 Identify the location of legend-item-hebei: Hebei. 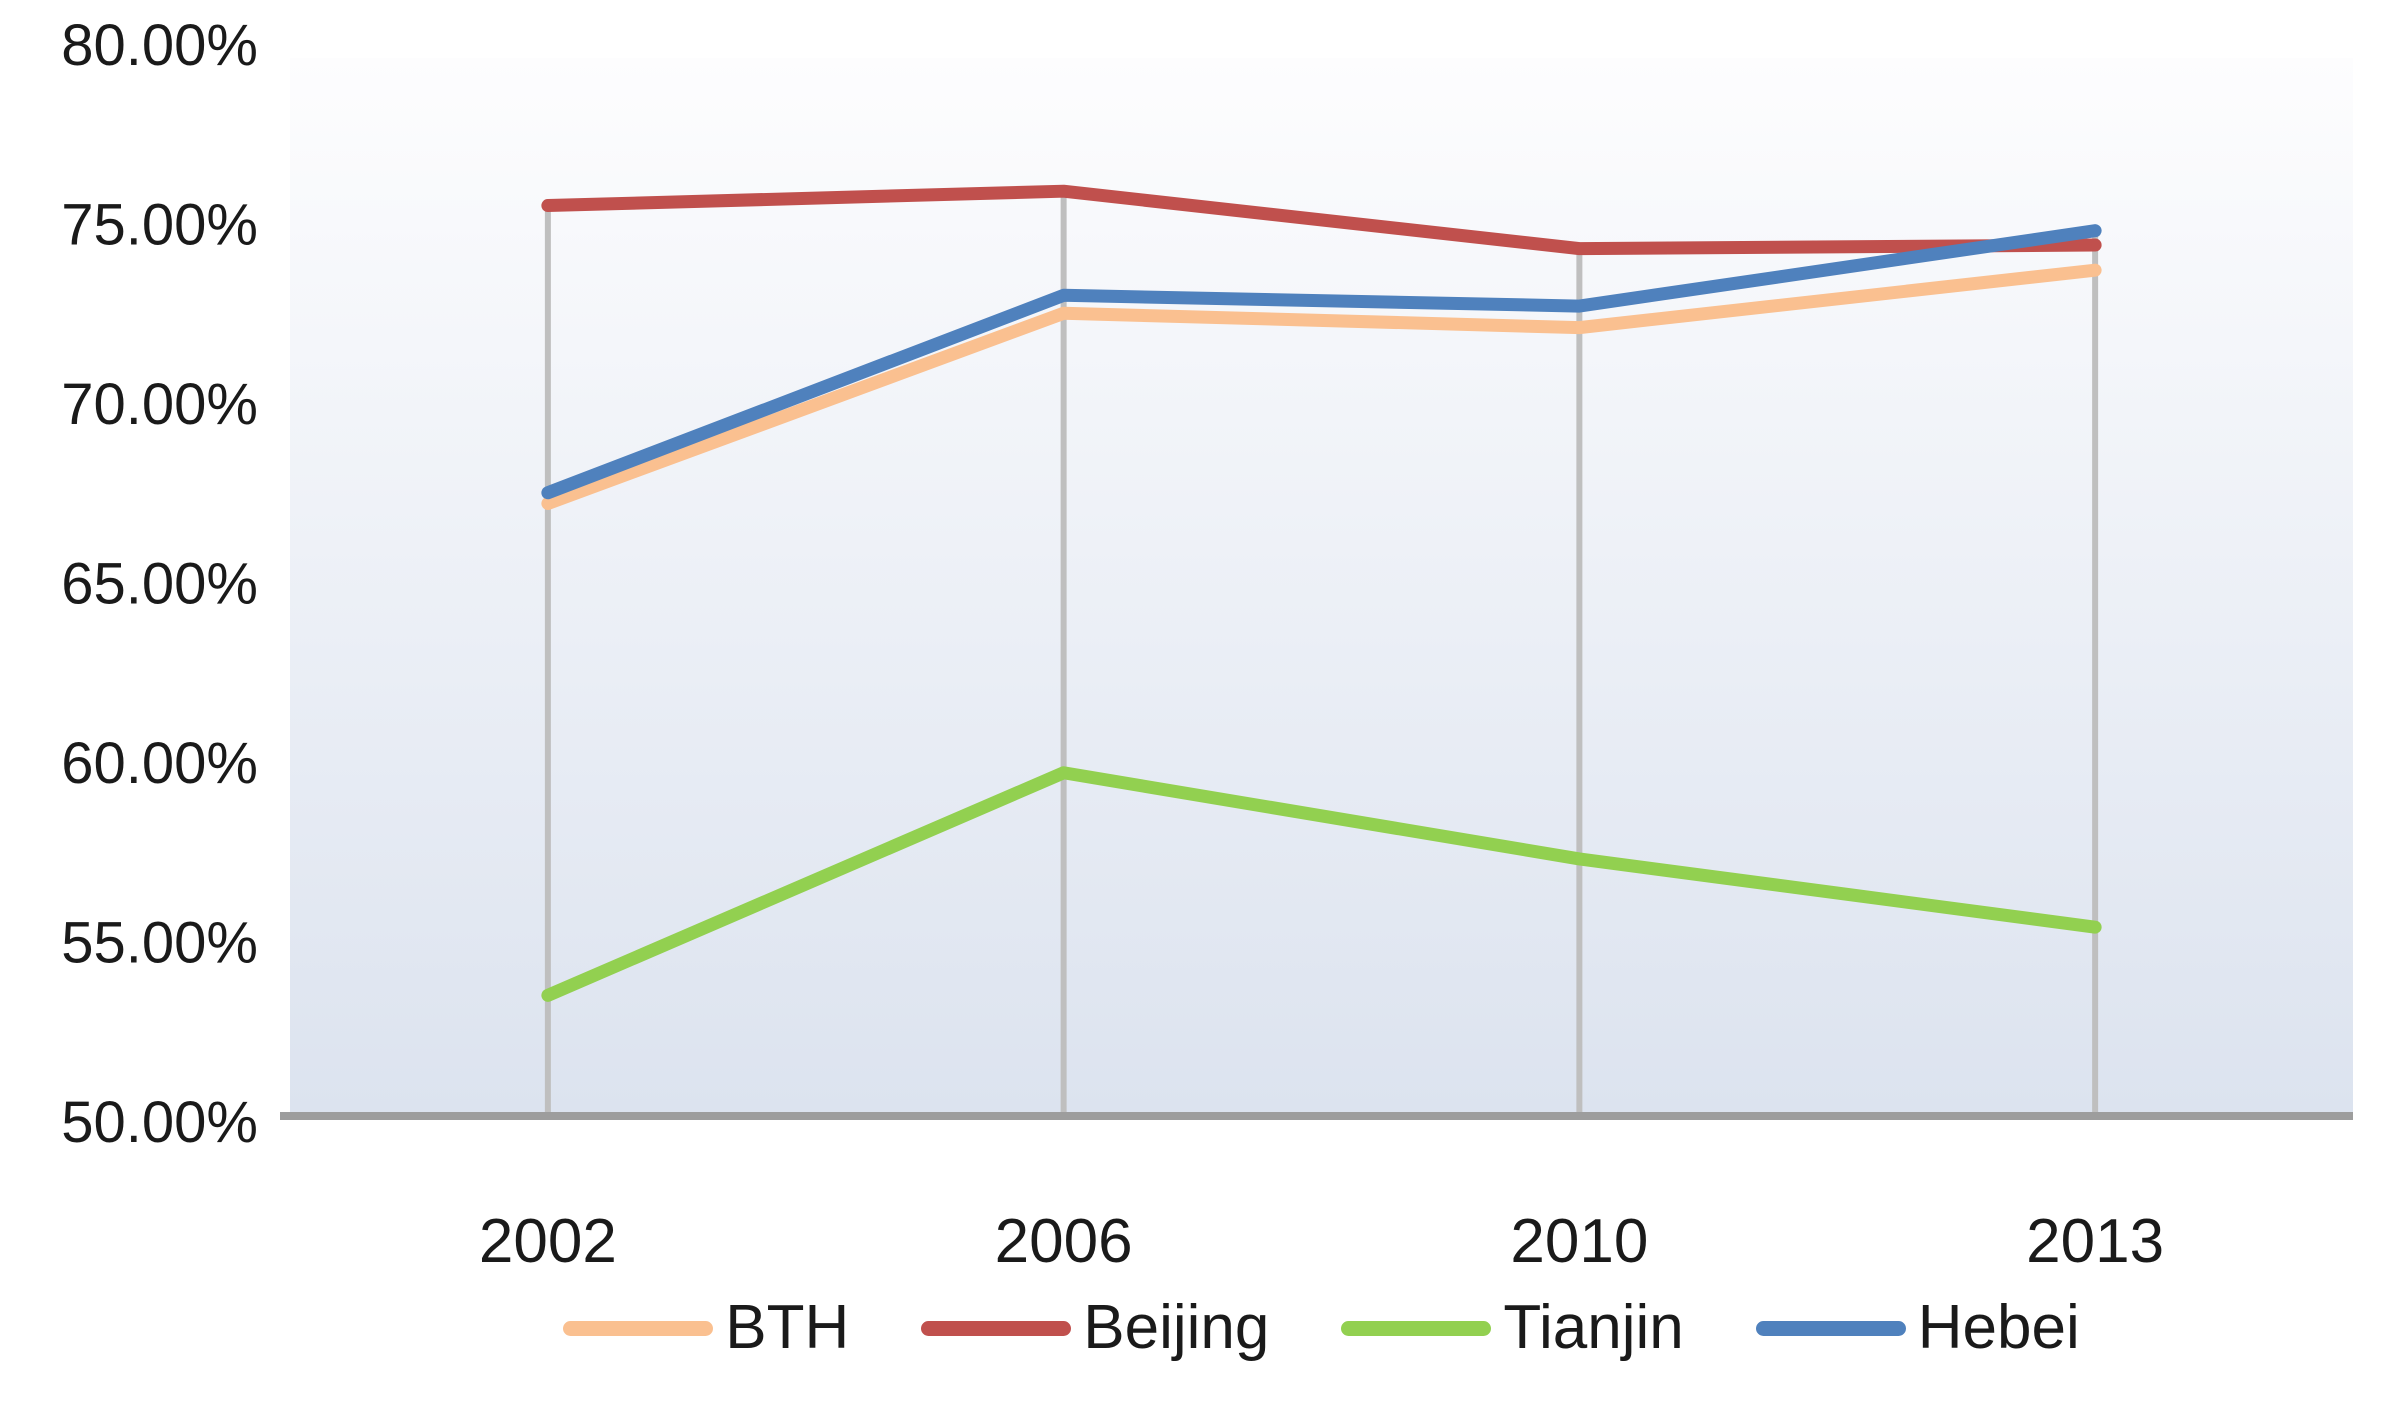
(1917, 1327).